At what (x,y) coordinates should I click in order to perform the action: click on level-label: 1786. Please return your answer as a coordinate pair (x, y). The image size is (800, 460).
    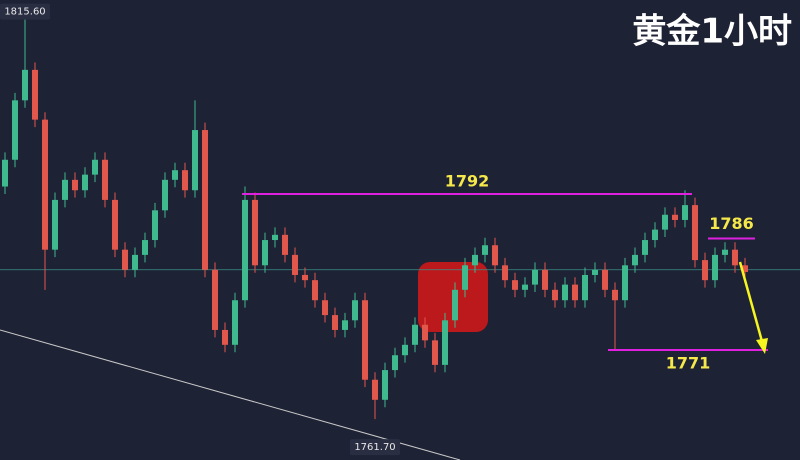
    Looking at the image, I should click on (731, 223).